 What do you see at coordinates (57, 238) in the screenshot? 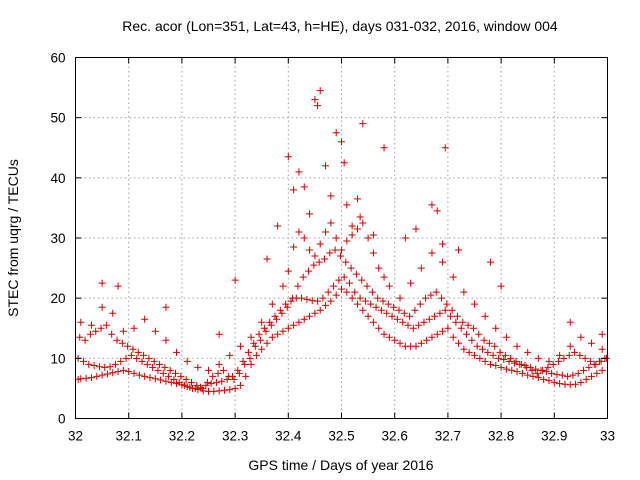
I see `y-tick-label: 30` at bounding box center [57, 238].